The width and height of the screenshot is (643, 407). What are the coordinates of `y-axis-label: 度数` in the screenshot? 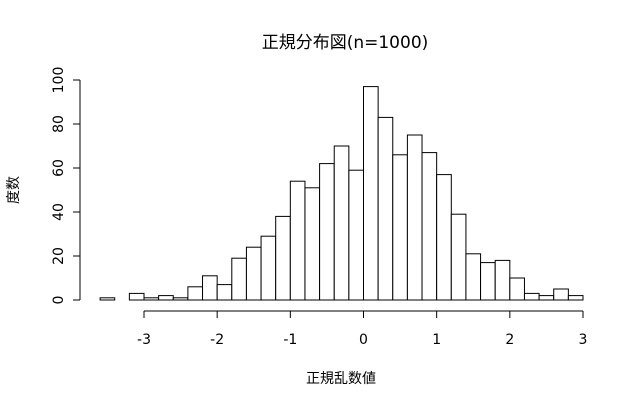 It's located at (14, 190).